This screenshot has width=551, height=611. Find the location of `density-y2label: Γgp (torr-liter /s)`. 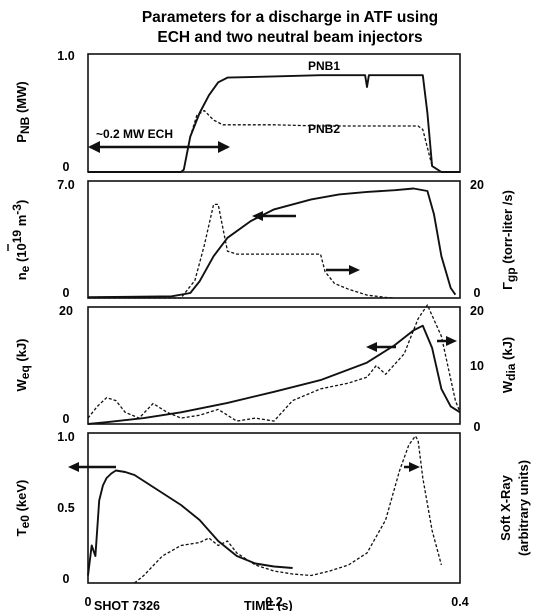

density-y2label: Γgp (torr-liter /s) is located at coordinates (509, 240).